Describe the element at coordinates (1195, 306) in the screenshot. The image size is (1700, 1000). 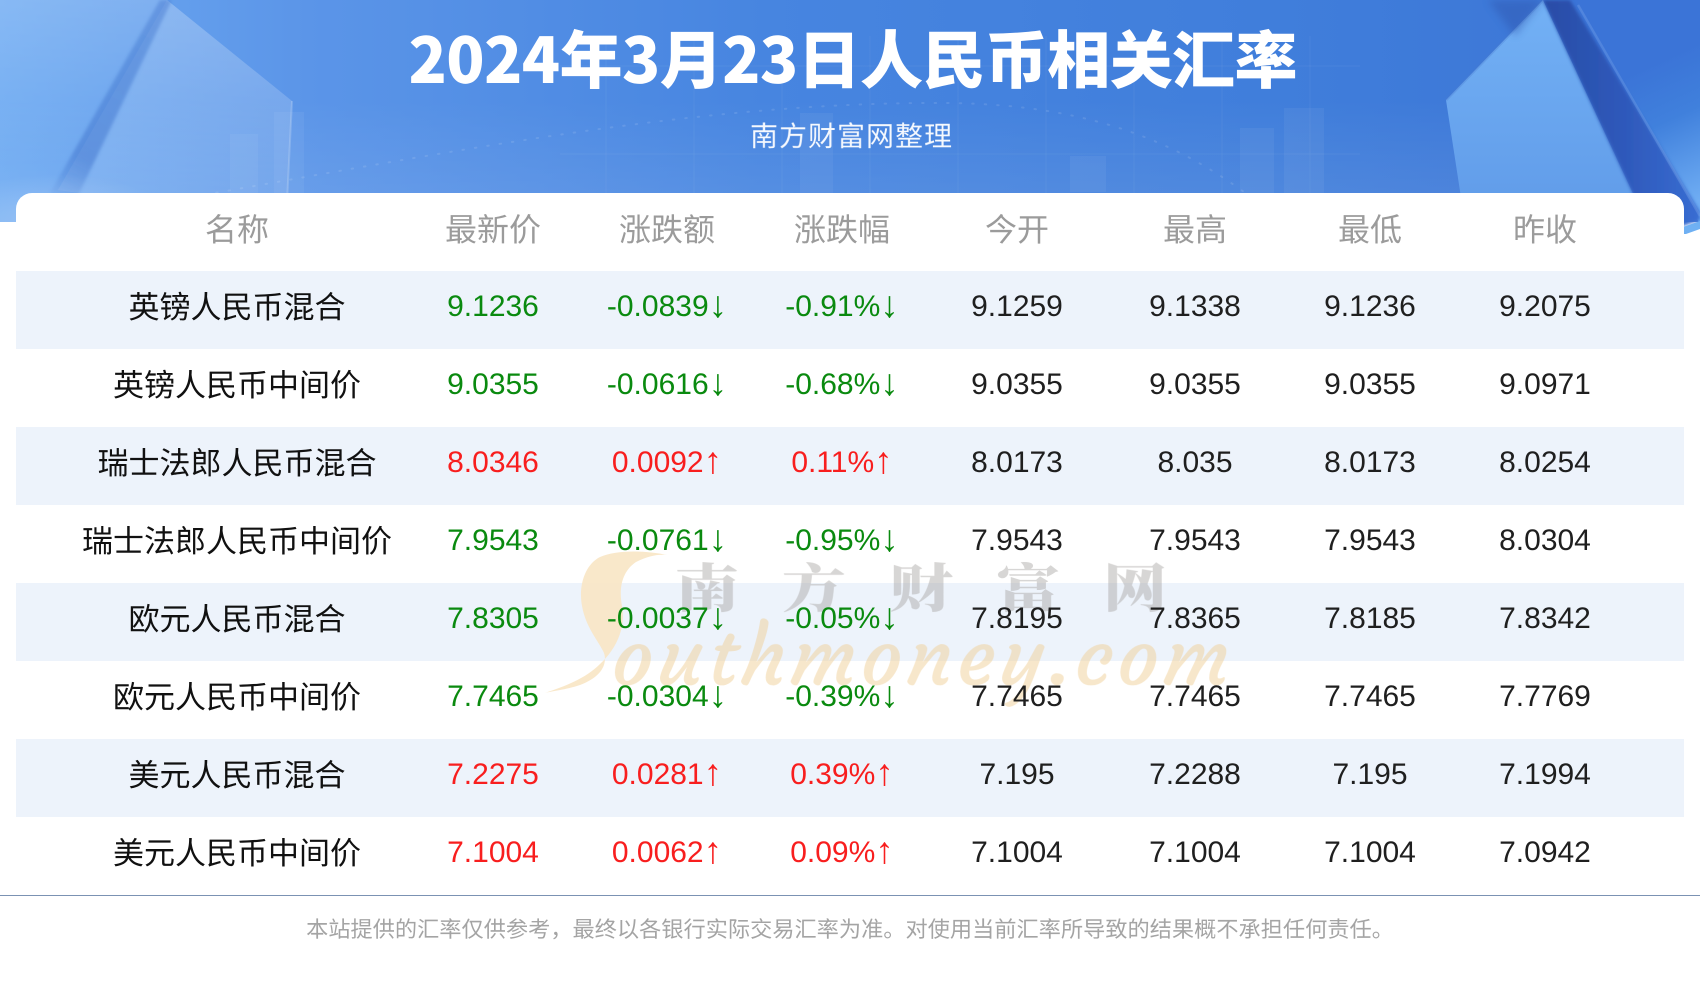
I see `svg-text: 9.1338` at that location.